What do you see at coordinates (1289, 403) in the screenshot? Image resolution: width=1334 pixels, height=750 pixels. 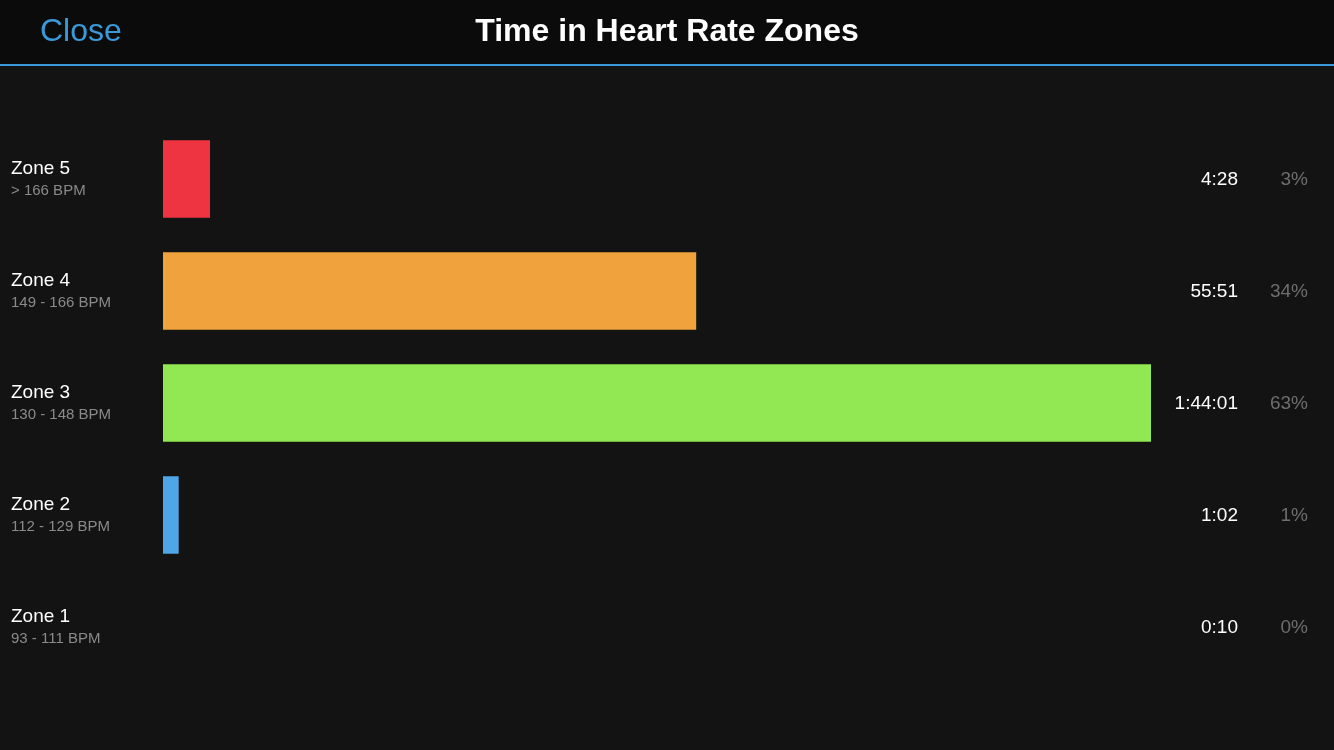 I see `data-label: 63%` at bounding box center [1289, 403].